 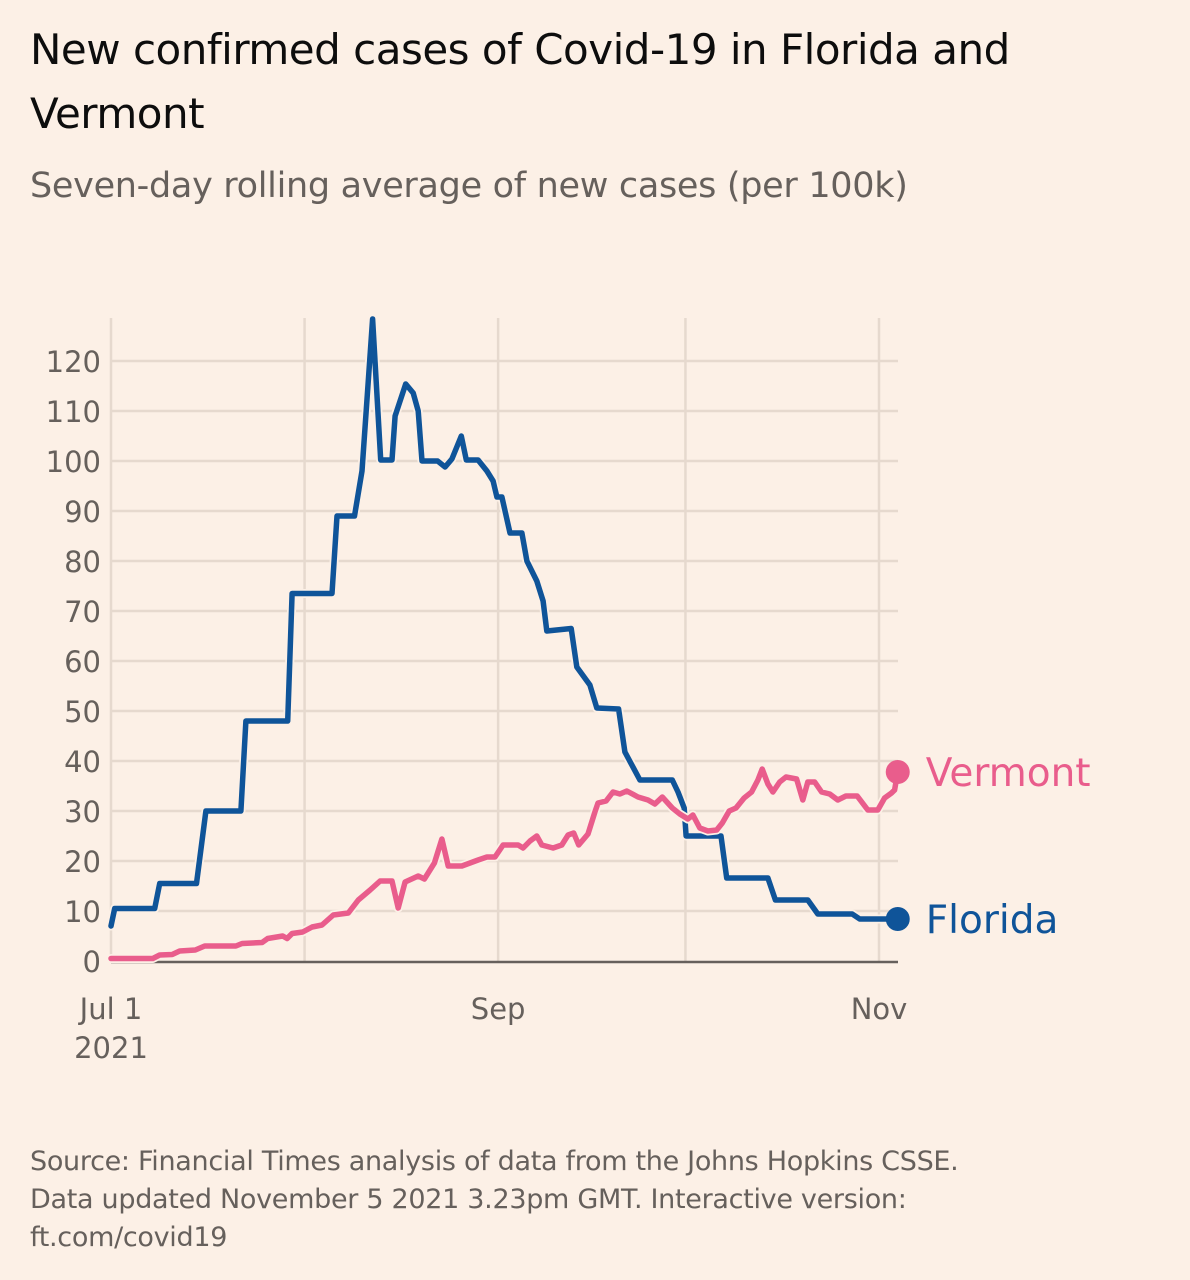 What do you see at coordinates (110, 1009) in the screenshot?
I see `x-tick-label: Jul 1` at bounding box center [110, 1009].